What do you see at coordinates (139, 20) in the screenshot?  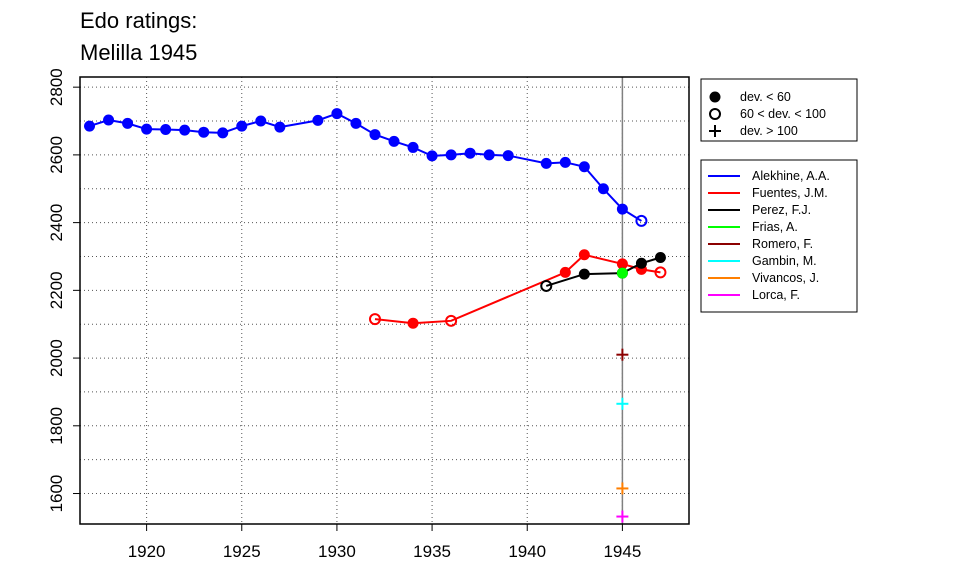 I see `chart-title-line-1: Edo ratings:` at bounding box center [139, 20].